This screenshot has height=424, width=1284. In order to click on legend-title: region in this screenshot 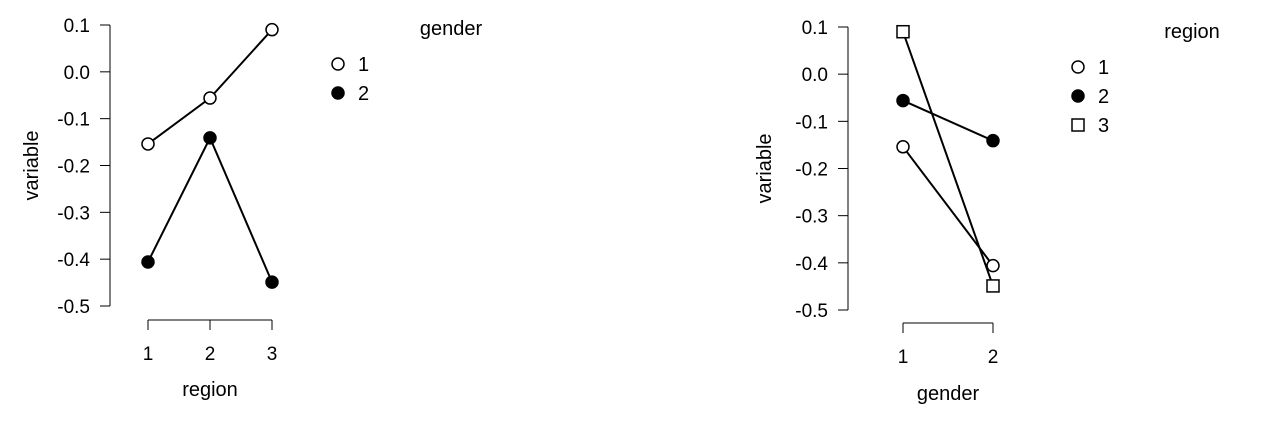, I will do `click(1192, 32)`.